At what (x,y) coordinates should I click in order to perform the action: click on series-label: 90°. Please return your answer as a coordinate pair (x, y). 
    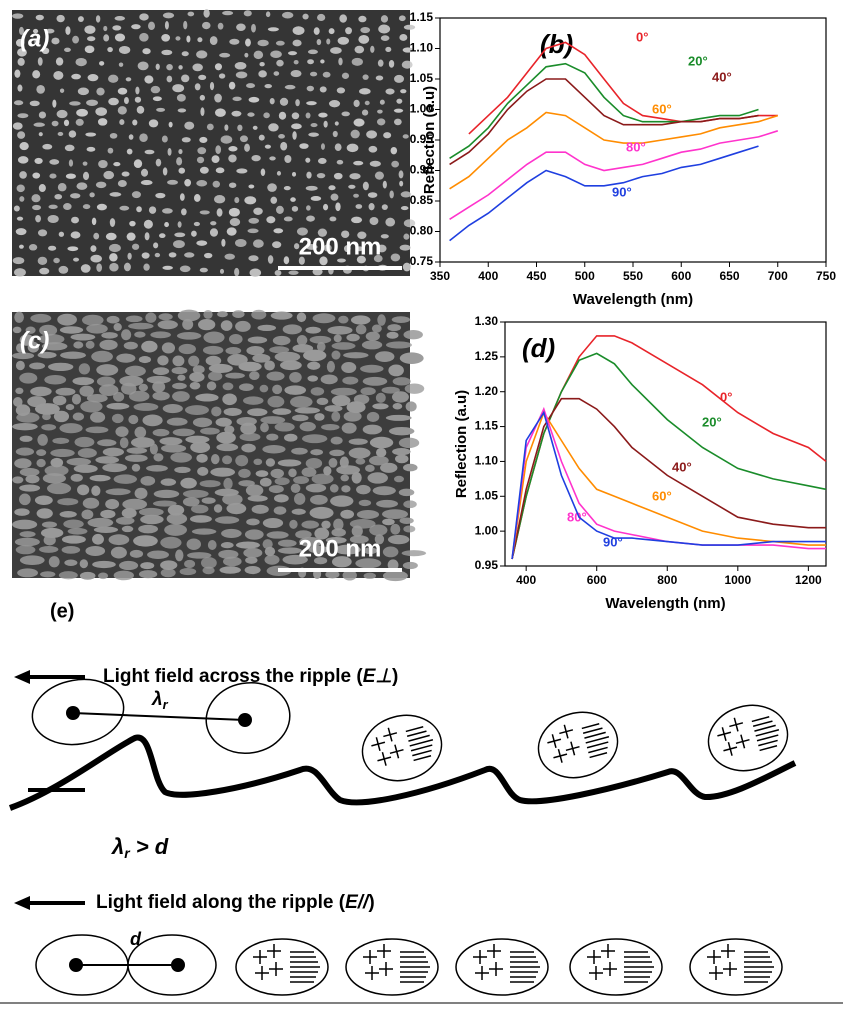
    Looking at the image, I should click on (613, 541).